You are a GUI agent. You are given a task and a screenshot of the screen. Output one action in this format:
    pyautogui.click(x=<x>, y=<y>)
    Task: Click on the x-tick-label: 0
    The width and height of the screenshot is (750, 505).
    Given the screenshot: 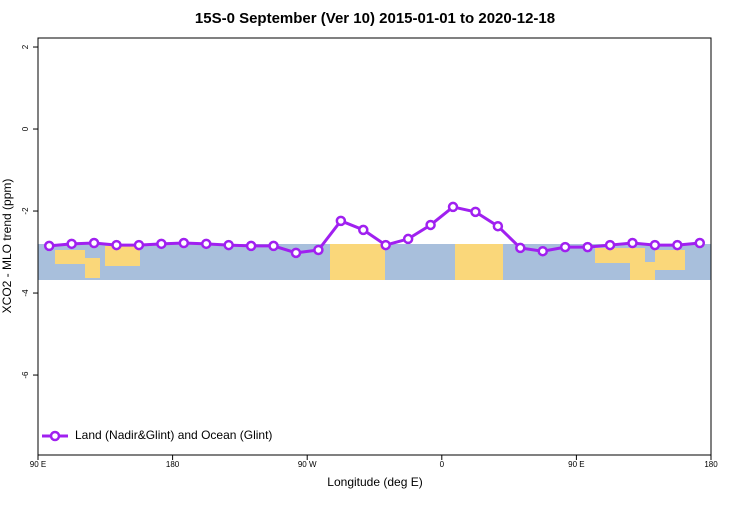 What is the action you would take?
    pyautogui.click(x=442, y=464)
    